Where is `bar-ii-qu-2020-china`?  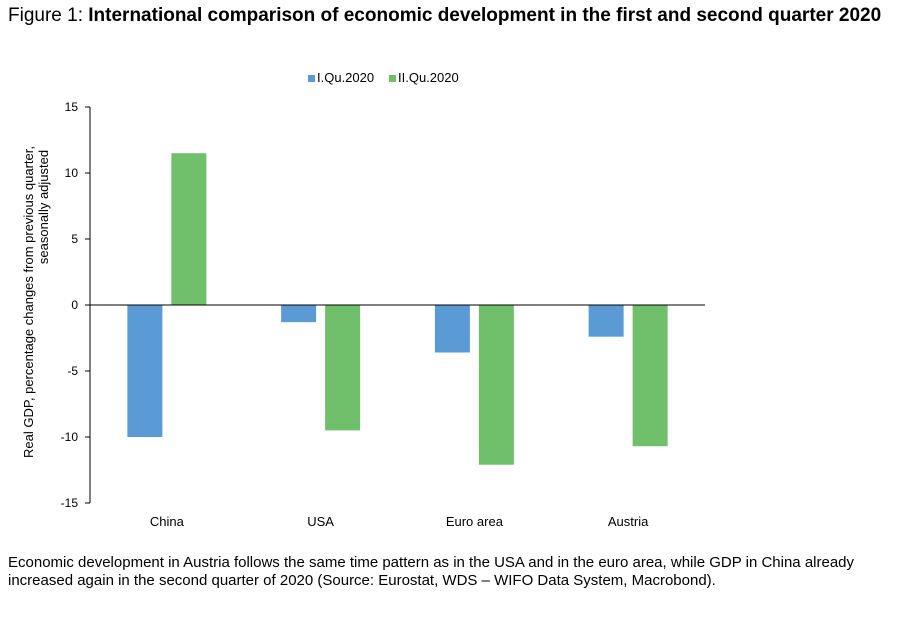
bar-ii-qu-2020-china is located at coordinates (189, 229).